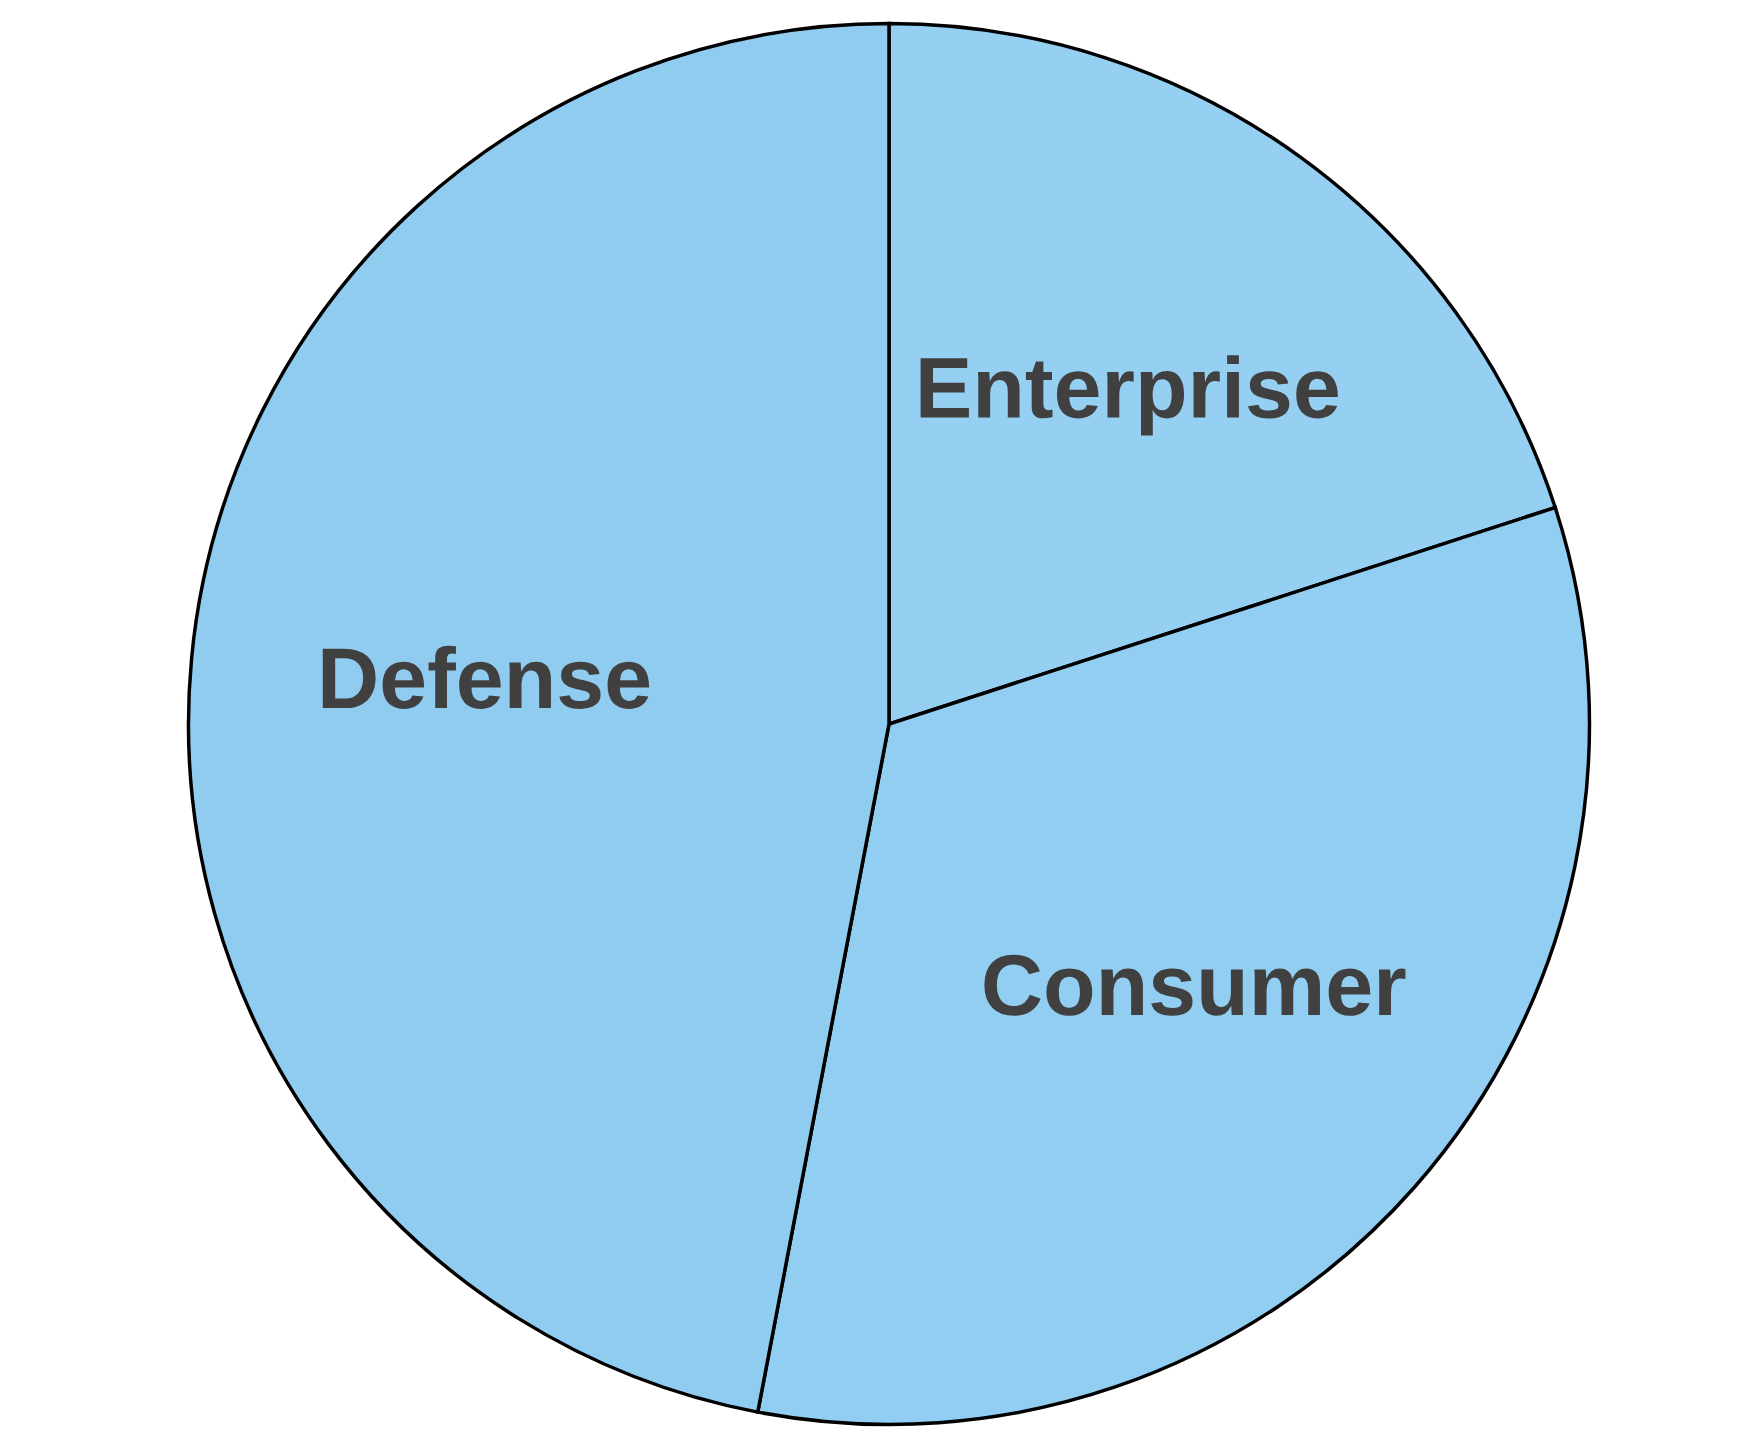 Image resolution: width=1742 pixels, height=1432 pixels. What do you see at coordinates (486, 677) in the screenshot?
I see `slice-label: Defense` at bounding box center [486, 677].